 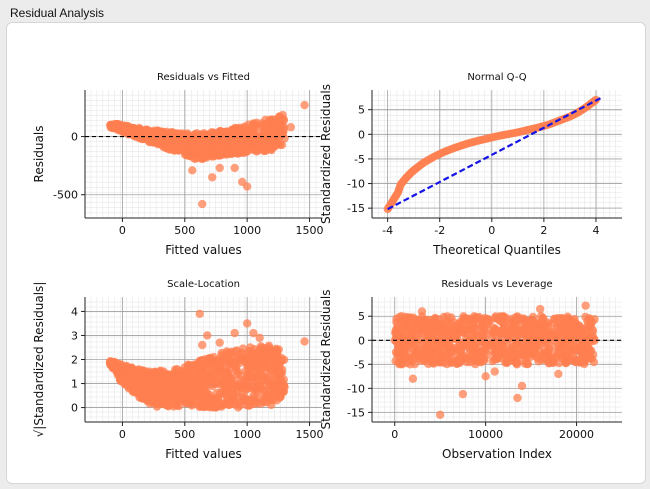 I want to click on window-title: Residual Analysis, so click(x=57, y=13).